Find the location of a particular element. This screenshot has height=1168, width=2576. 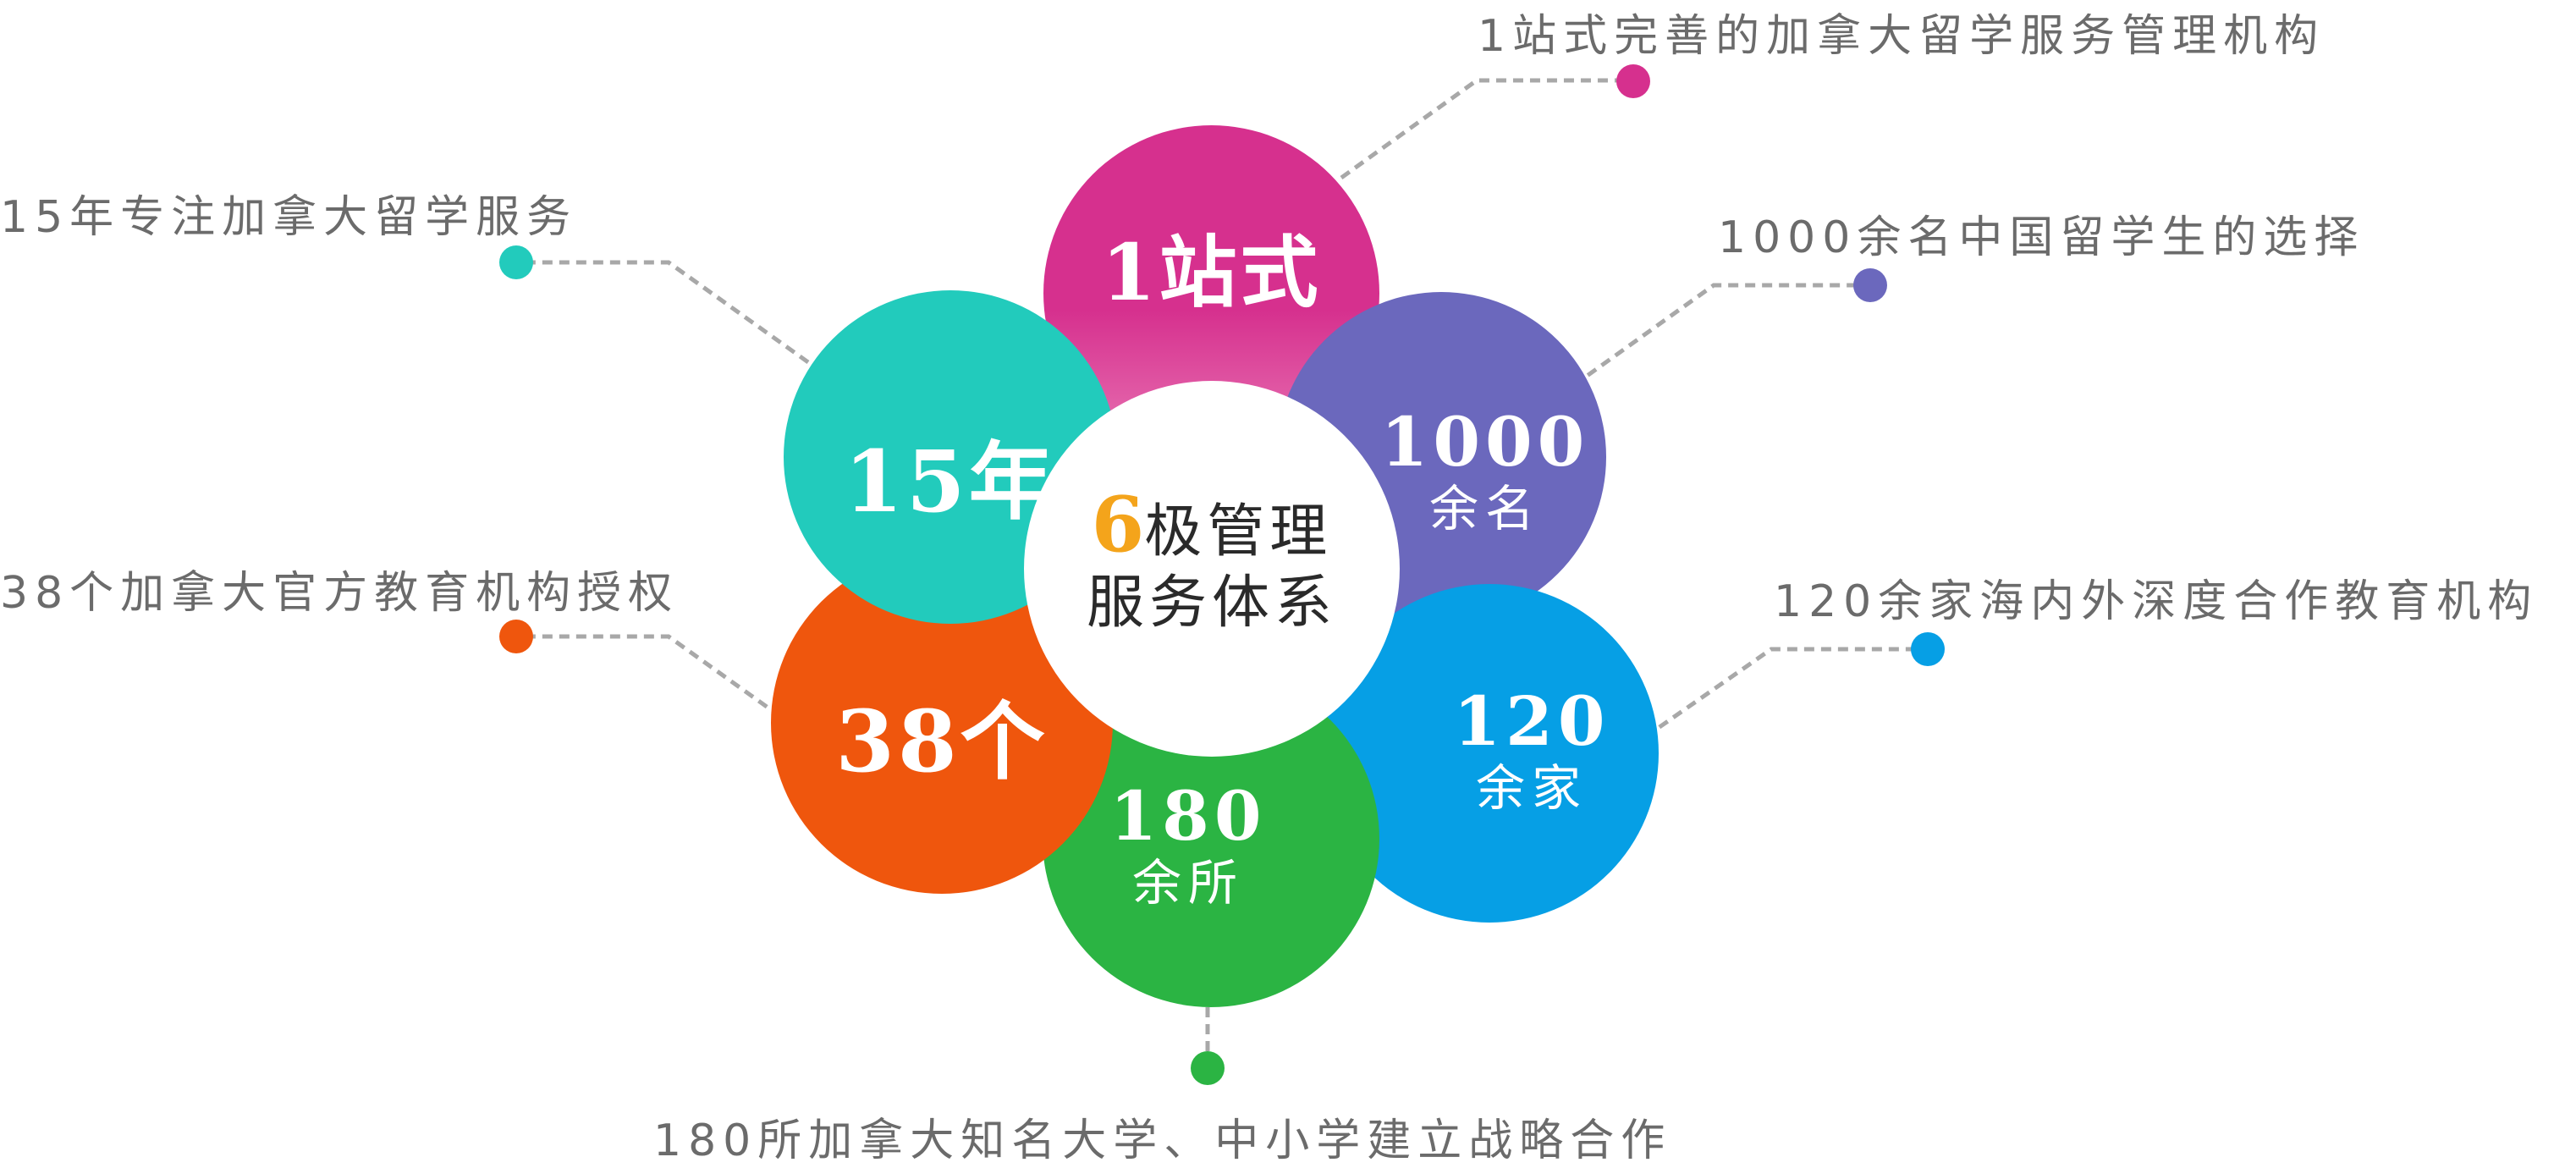

petal-top-main: 1站式 is located at coordinates (1211, 272).